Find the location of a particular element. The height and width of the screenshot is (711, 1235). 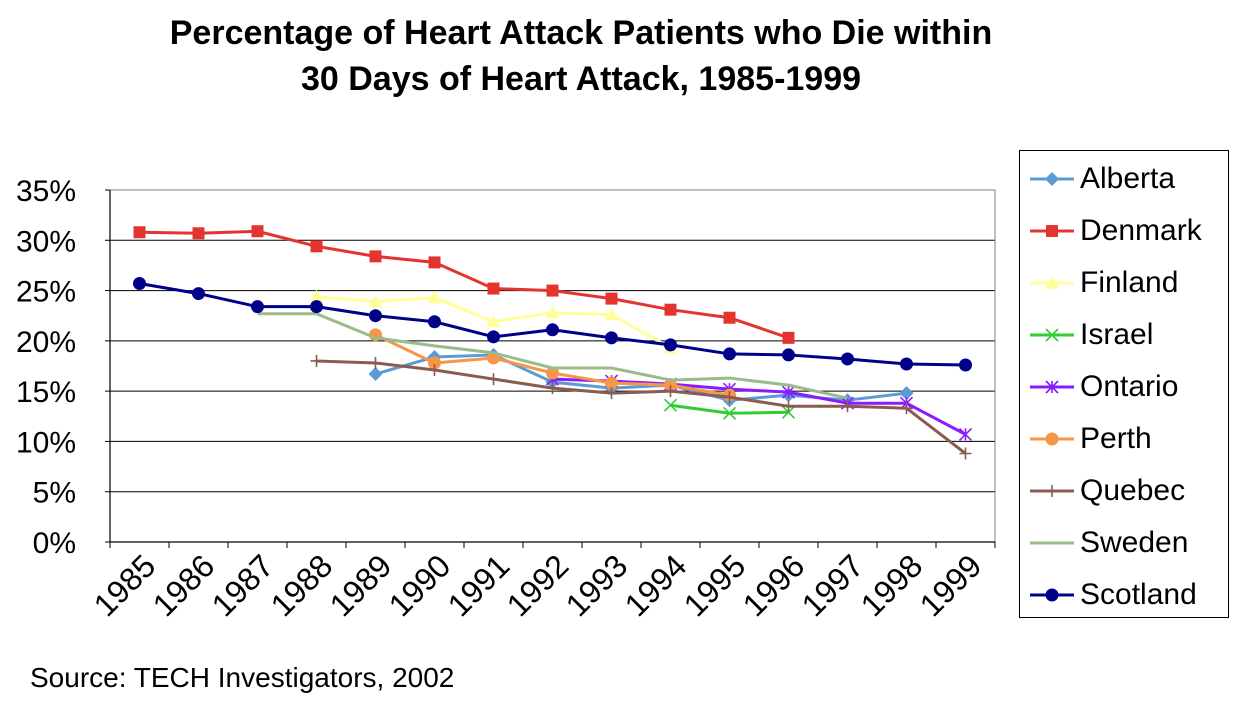

legend-swatch-quebec is located at coordinates (1052, 491).